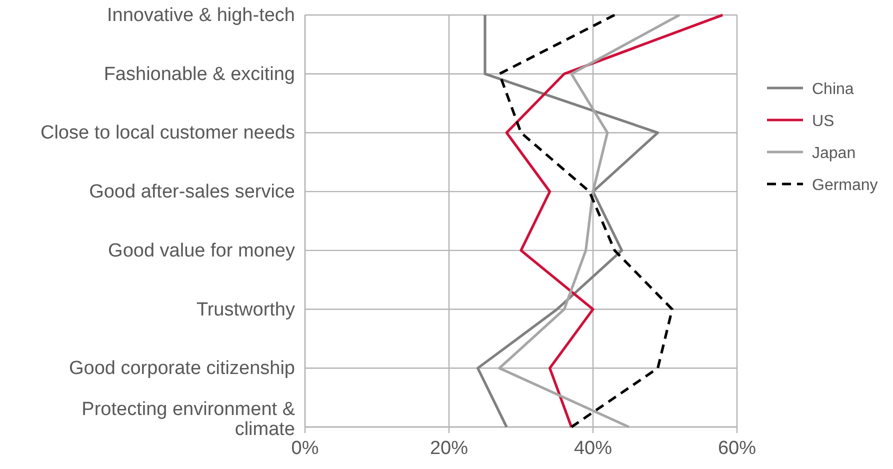 This screenshot has width=893, height=469. What do you see at coordinates (305, 448) in the screenshot?
I see `x-tick-label: 0%` at bounding box center [305, 448].